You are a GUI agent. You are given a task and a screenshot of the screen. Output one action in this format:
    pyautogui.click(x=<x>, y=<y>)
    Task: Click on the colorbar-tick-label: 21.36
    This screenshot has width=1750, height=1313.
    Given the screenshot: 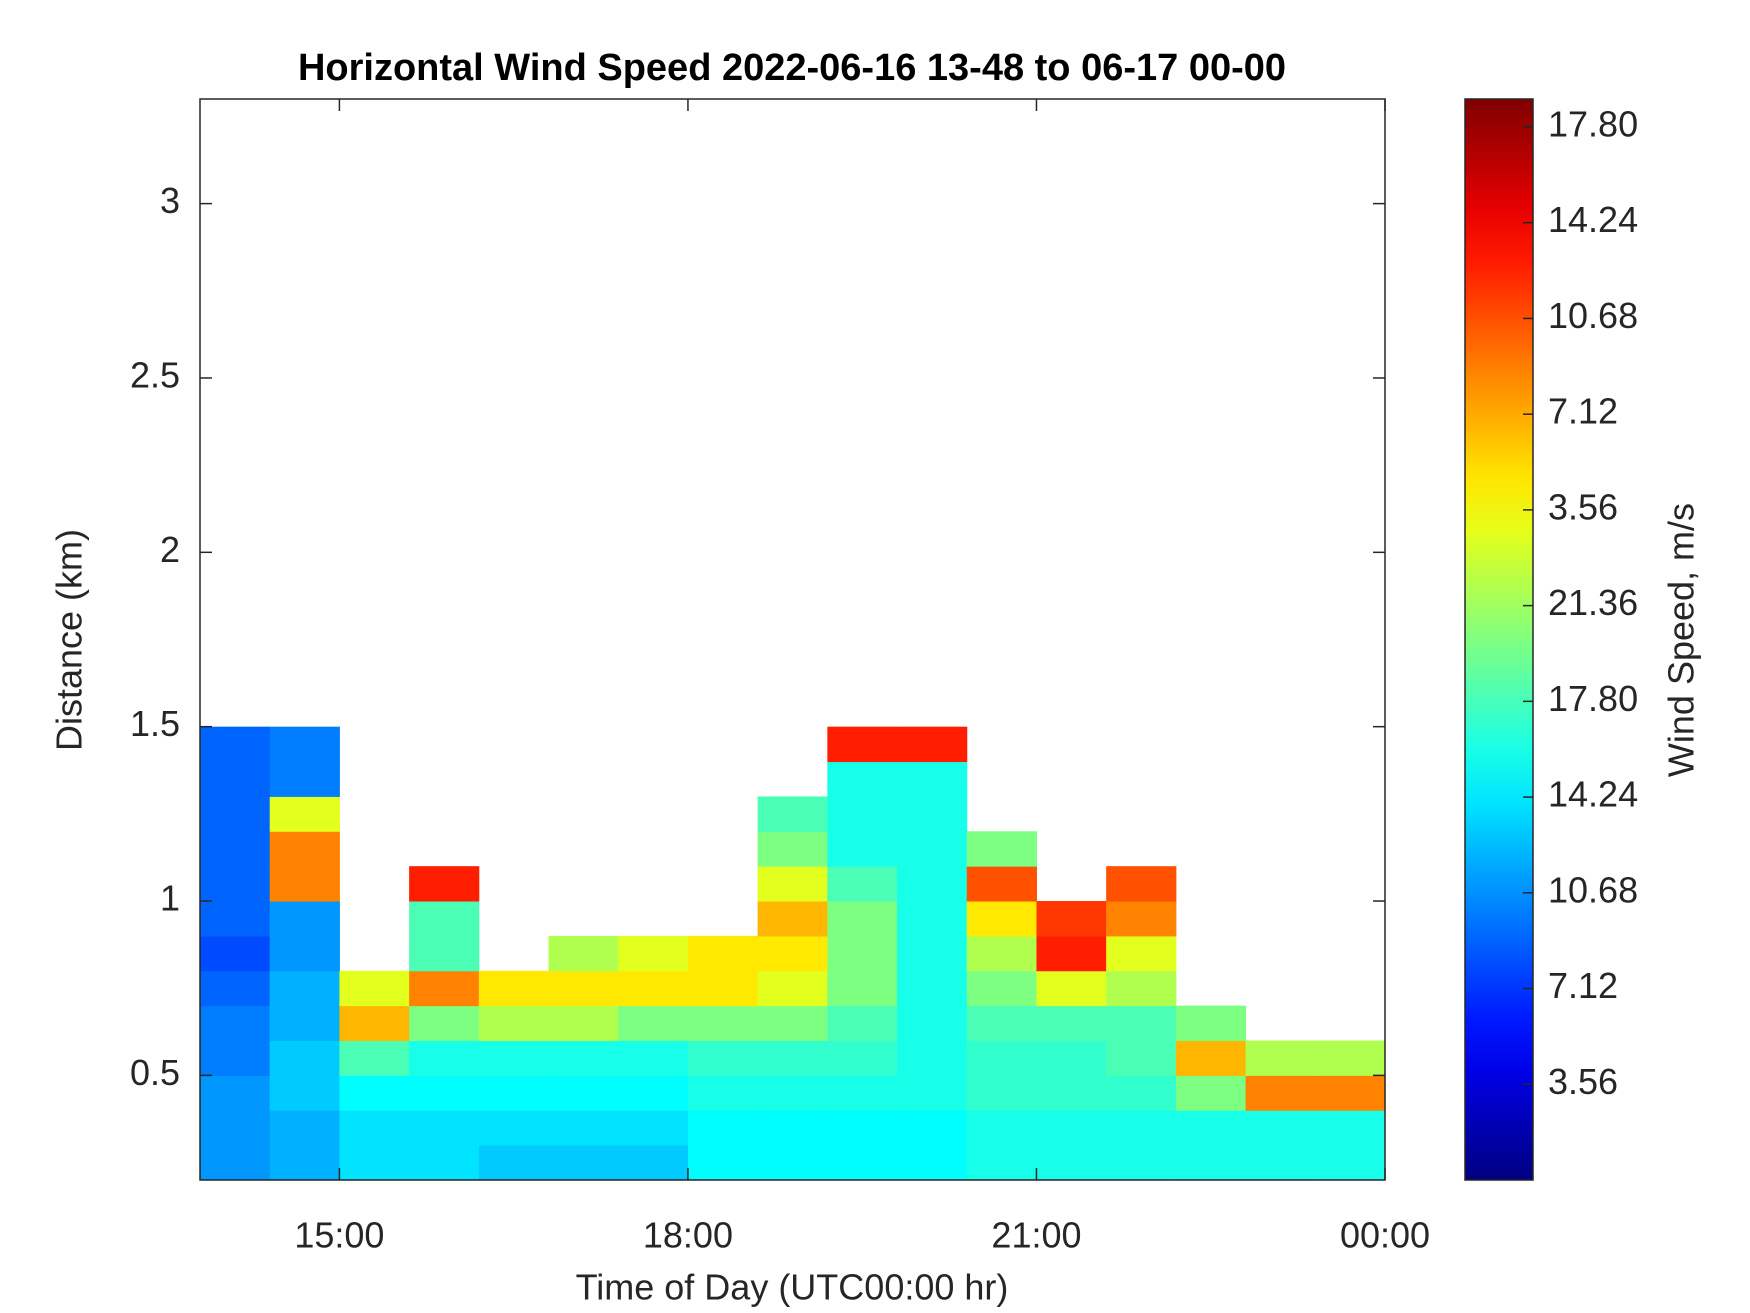 What is the action you would take?
    pyautogui.click(x=1593, y=602)
    